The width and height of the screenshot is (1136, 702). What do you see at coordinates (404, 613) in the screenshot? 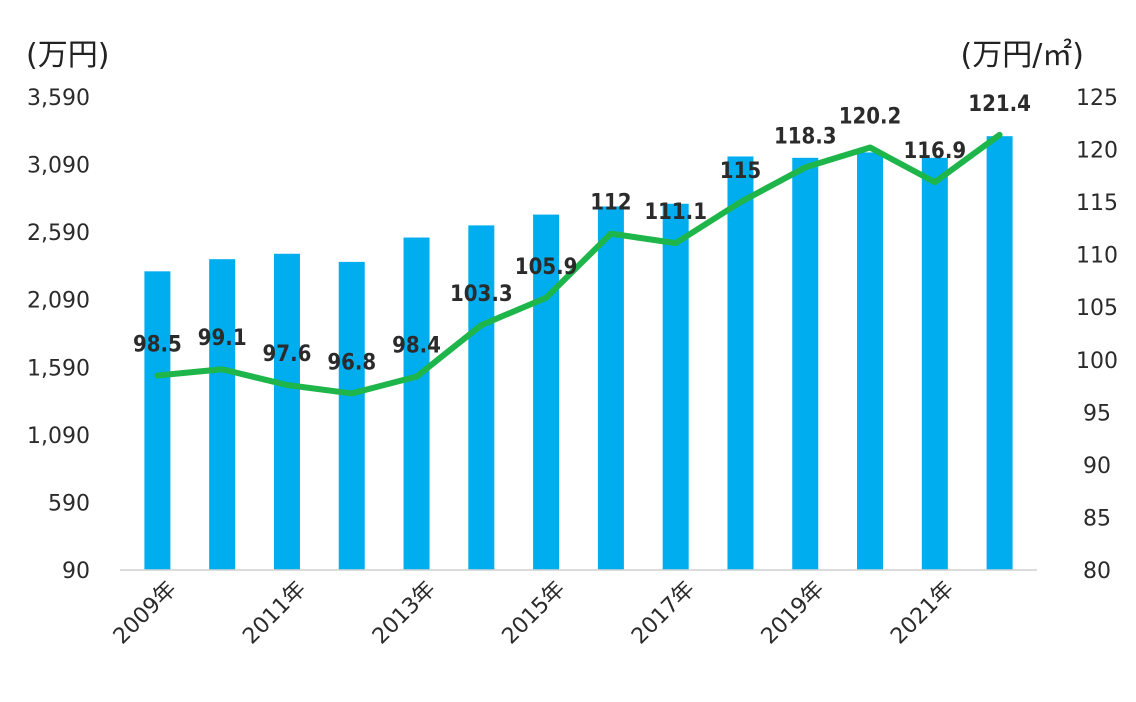
I see `x-tick-label: 2013年` at bounding box center [404, 613].